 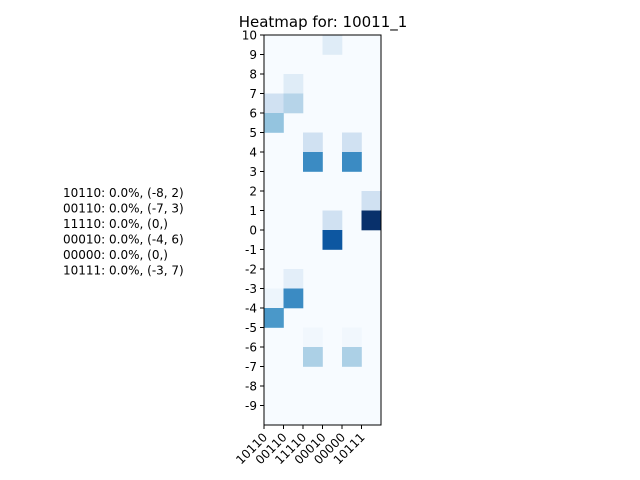 I want to click on y-tick-label: 6, so click(x=253, y=114).